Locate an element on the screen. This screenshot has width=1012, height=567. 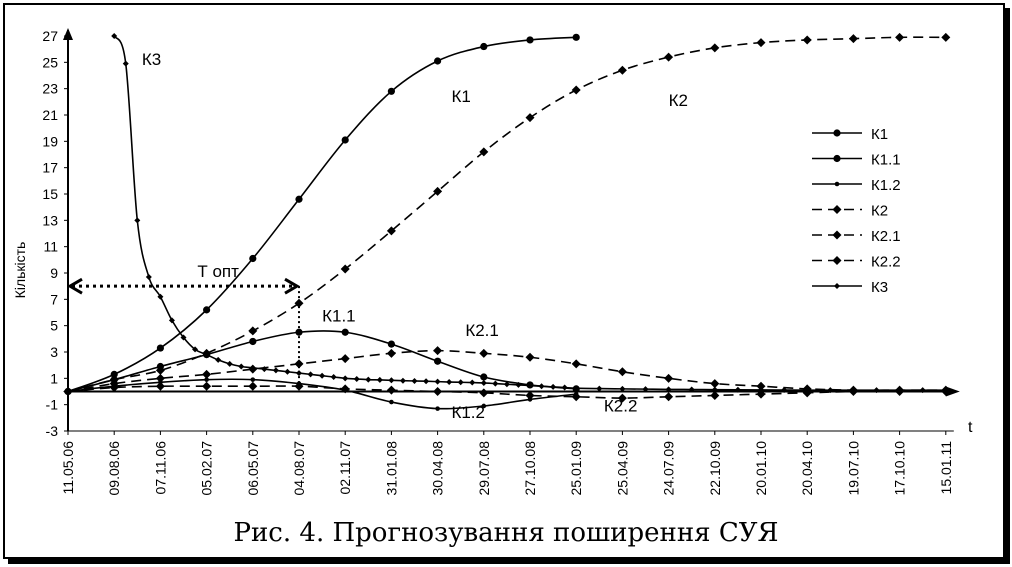
x-tick-label: 29.07.08 is located at coordinates (484, 468).